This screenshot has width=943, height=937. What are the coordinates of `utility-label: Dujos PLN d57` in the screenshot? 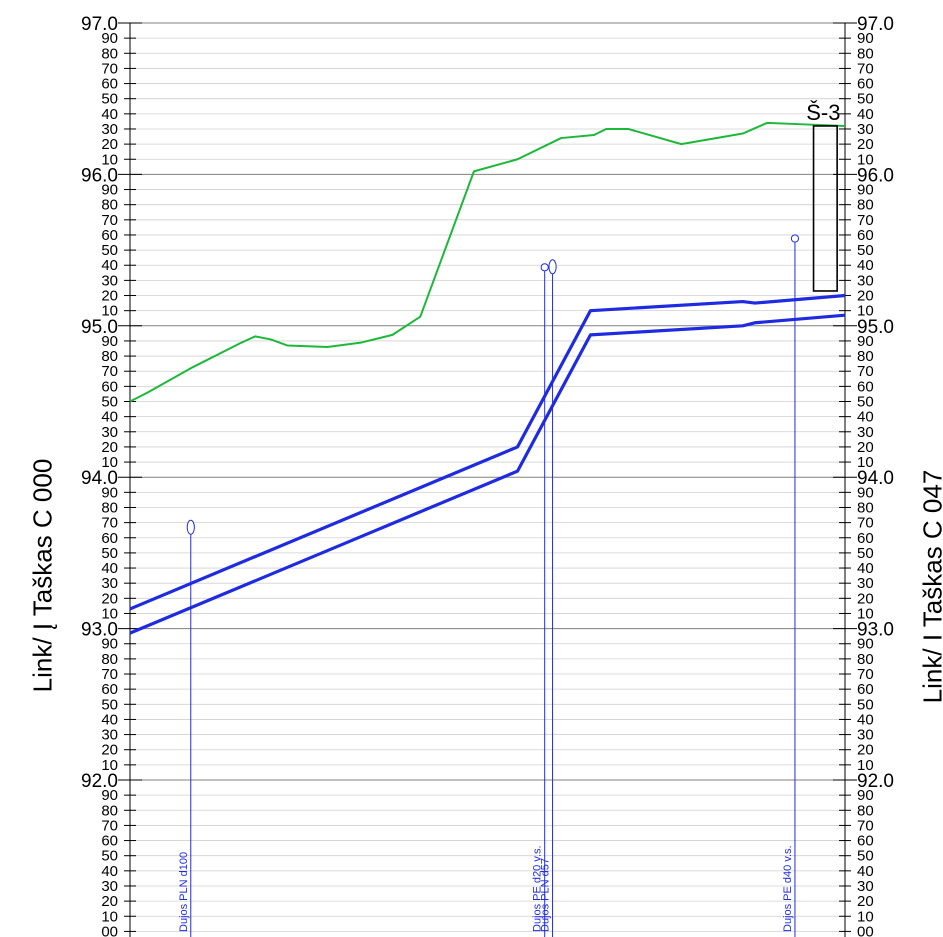 It's located at (546, 895).